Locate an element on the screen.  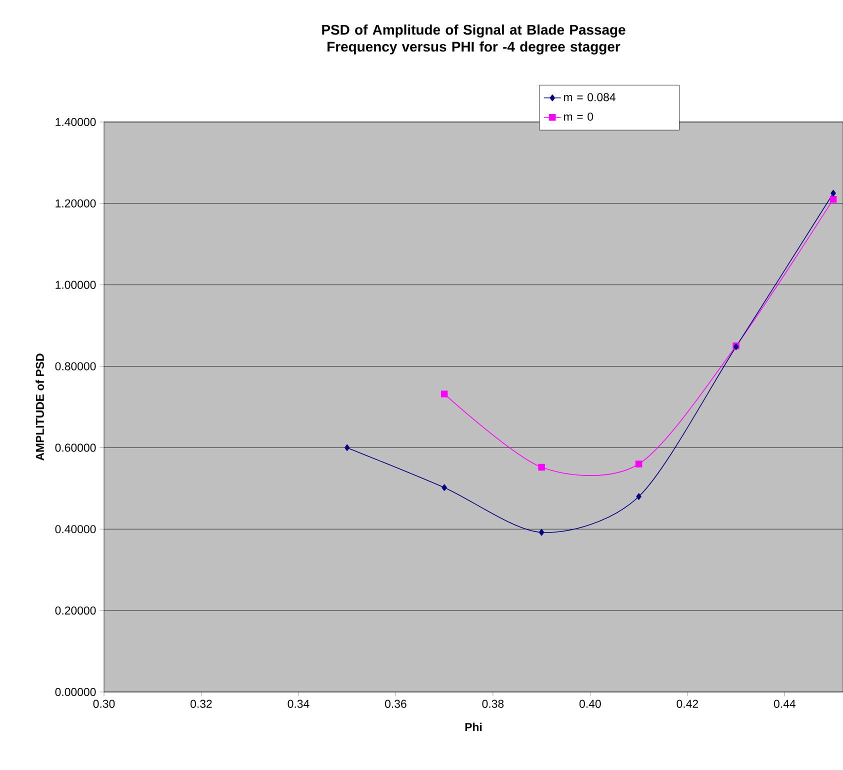
y-tick-label: 0.60000 is located at coordinates (75, 448).